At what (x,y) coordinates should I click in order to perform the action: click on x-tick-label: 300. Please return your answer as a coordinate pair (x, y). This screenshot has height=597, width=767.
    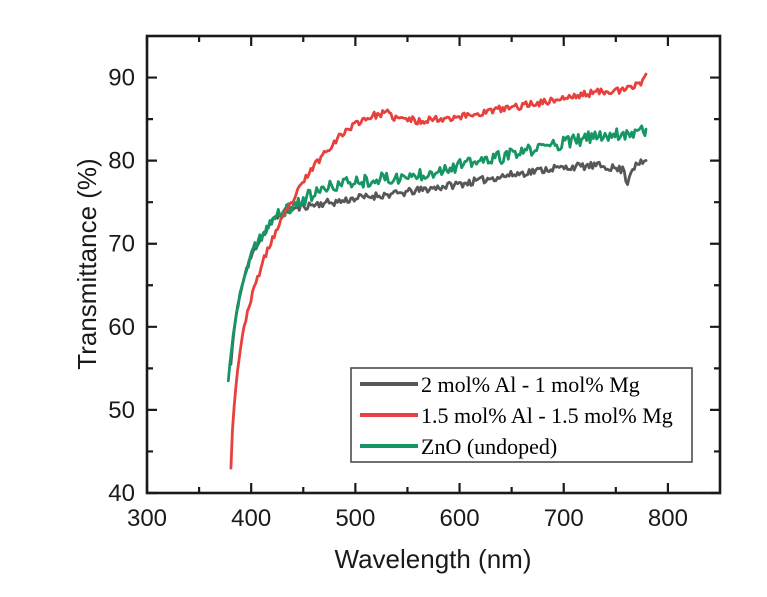
    Looking at the image, I should click on (147, 518).